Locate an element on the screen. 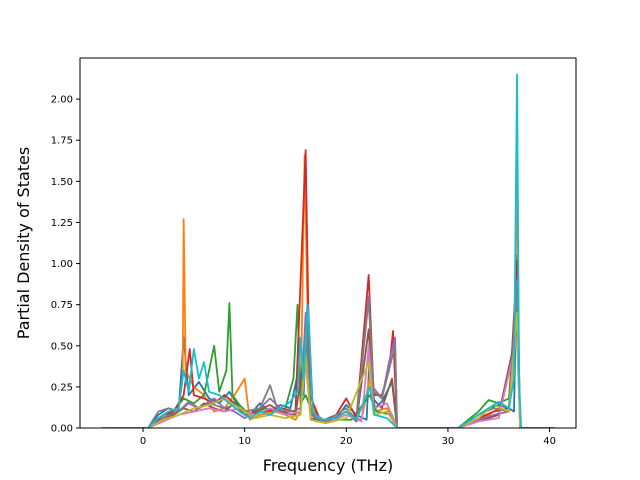  y-axis-label: Partial Density of States is located at coordinates (23, 243).